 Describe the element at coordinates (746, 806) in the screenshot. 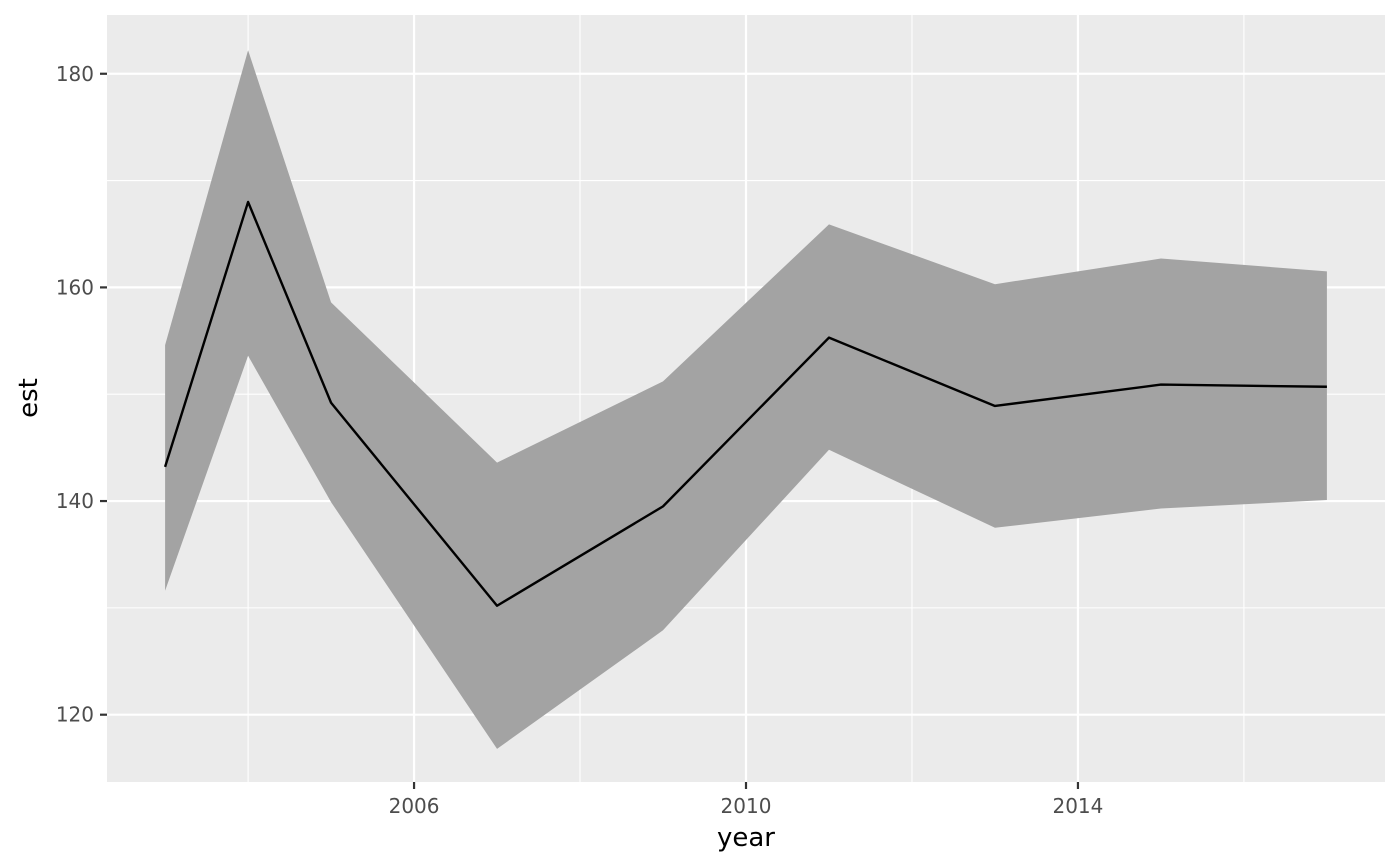

I see `x-tick-label: 2010` at that location.